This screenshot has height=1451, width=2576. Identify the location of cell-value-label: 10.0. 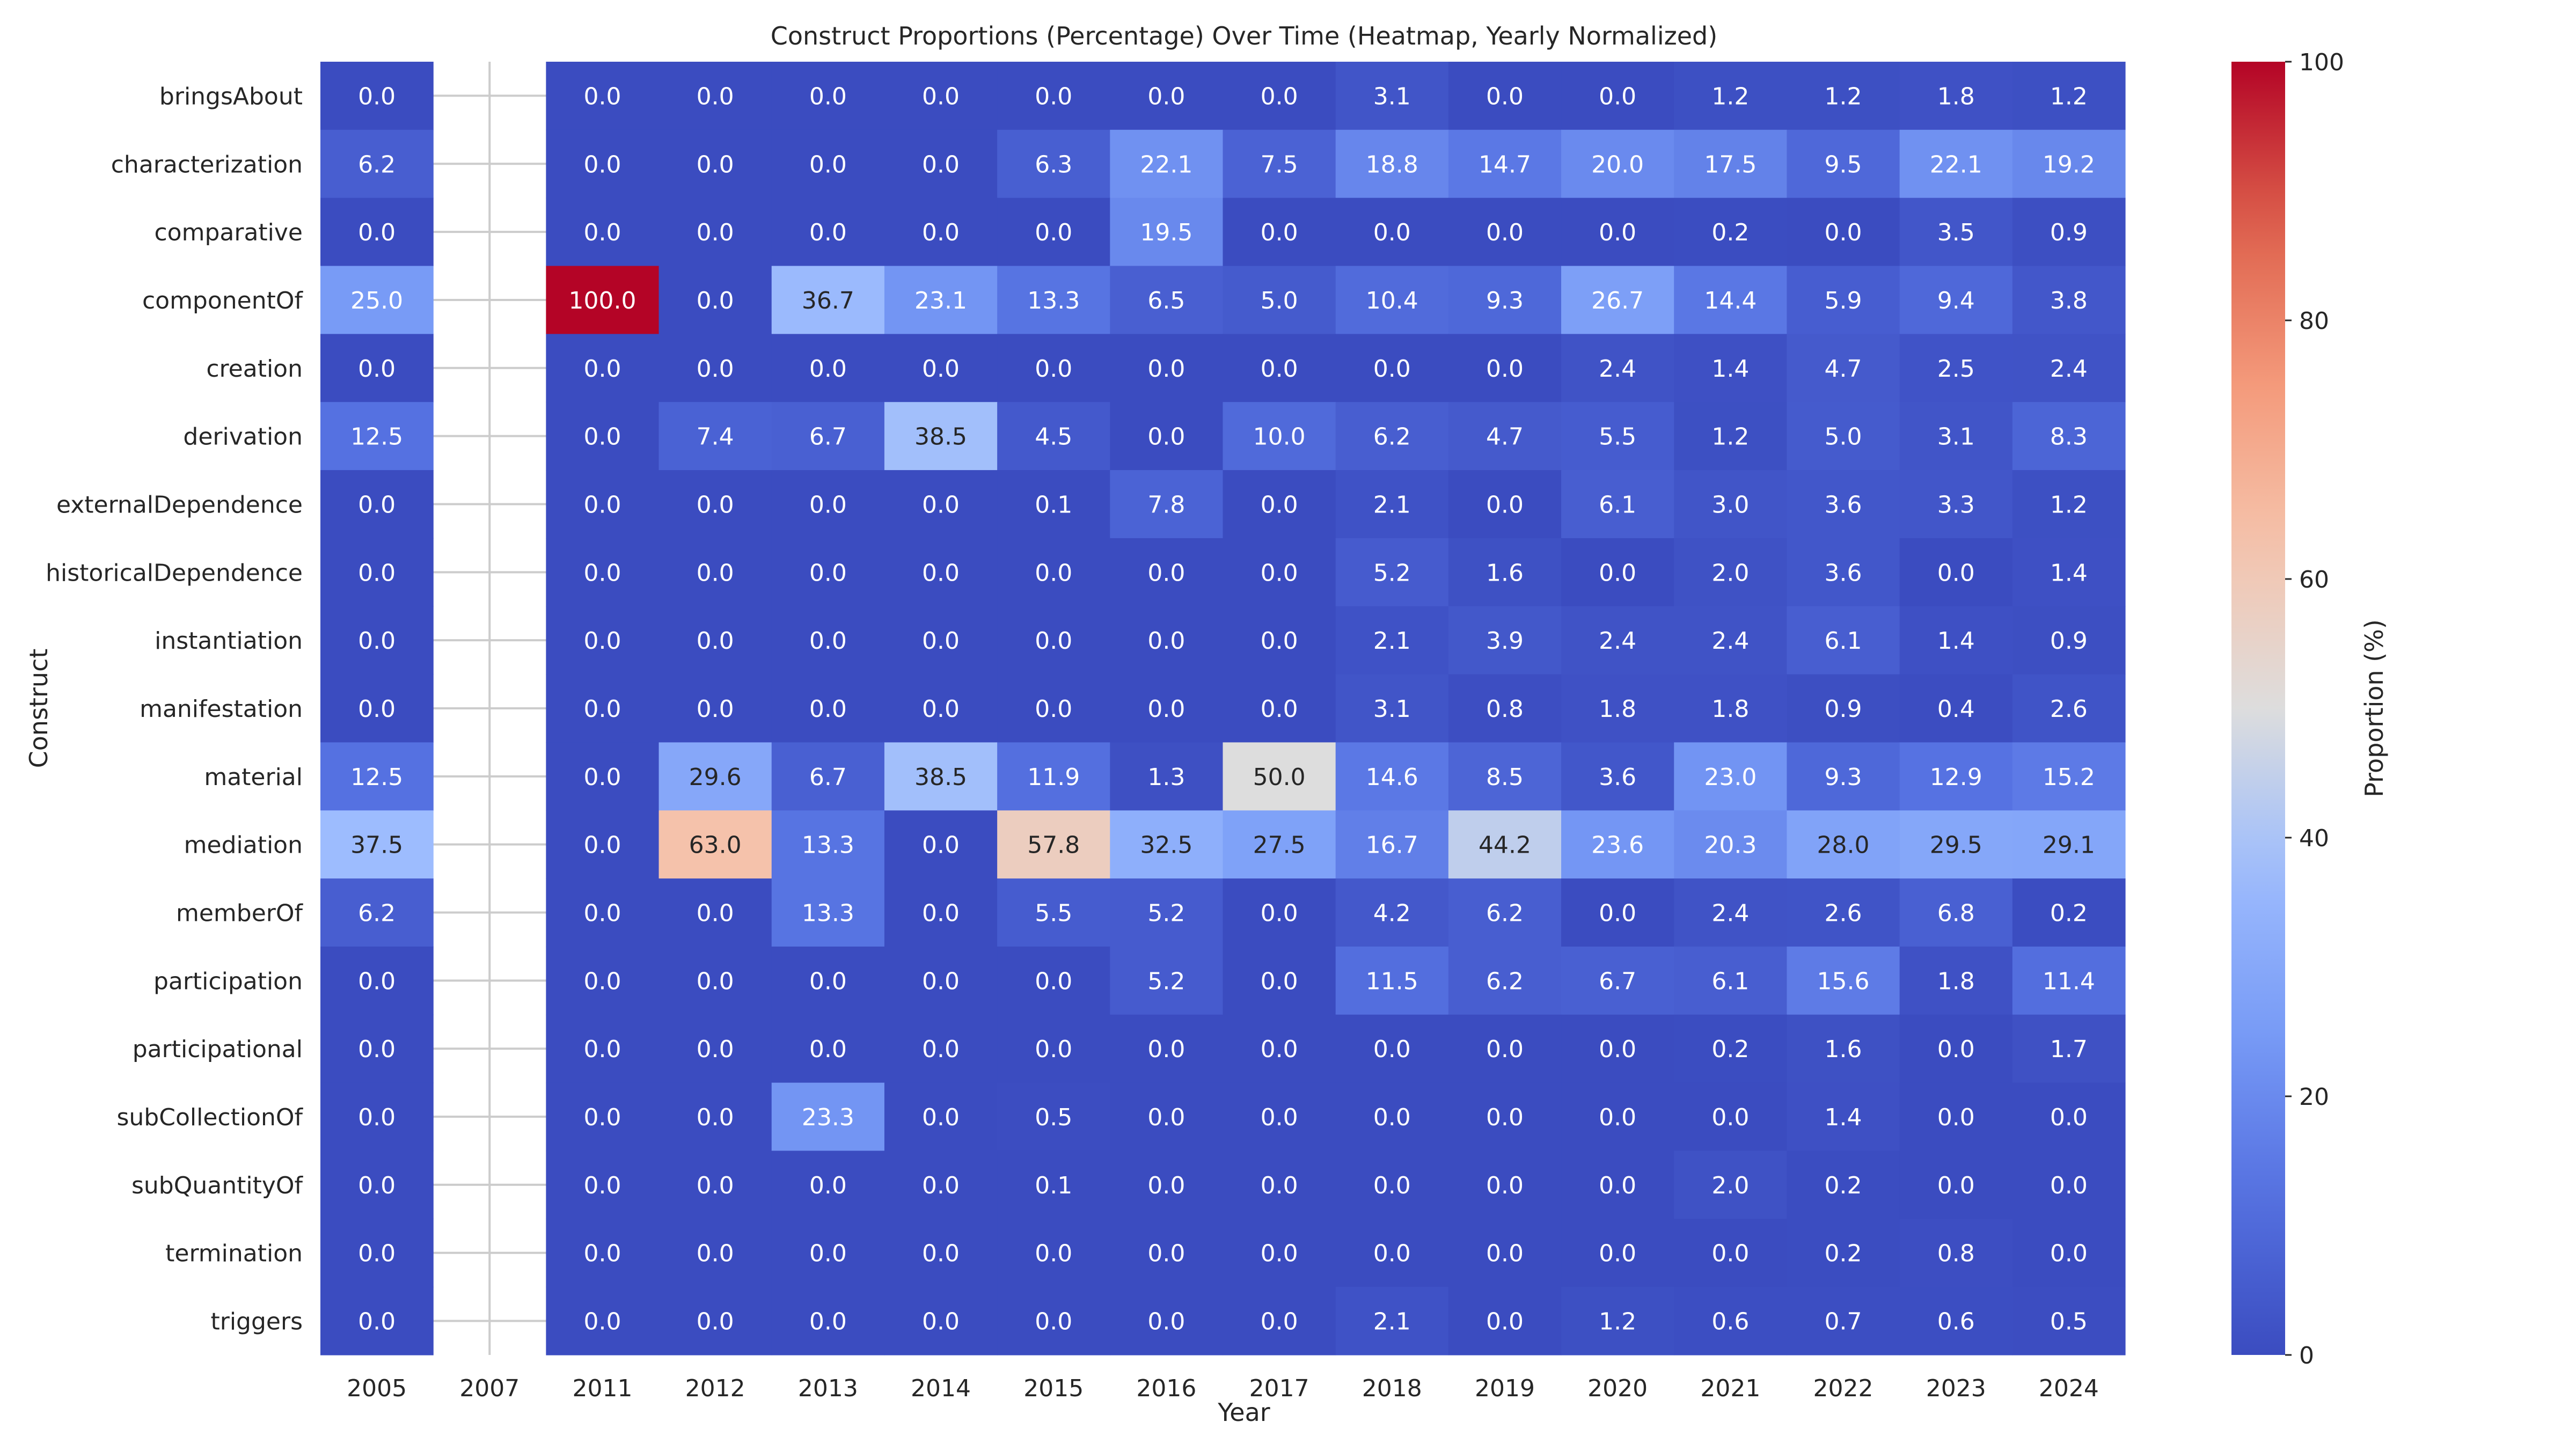
(1279, 437).